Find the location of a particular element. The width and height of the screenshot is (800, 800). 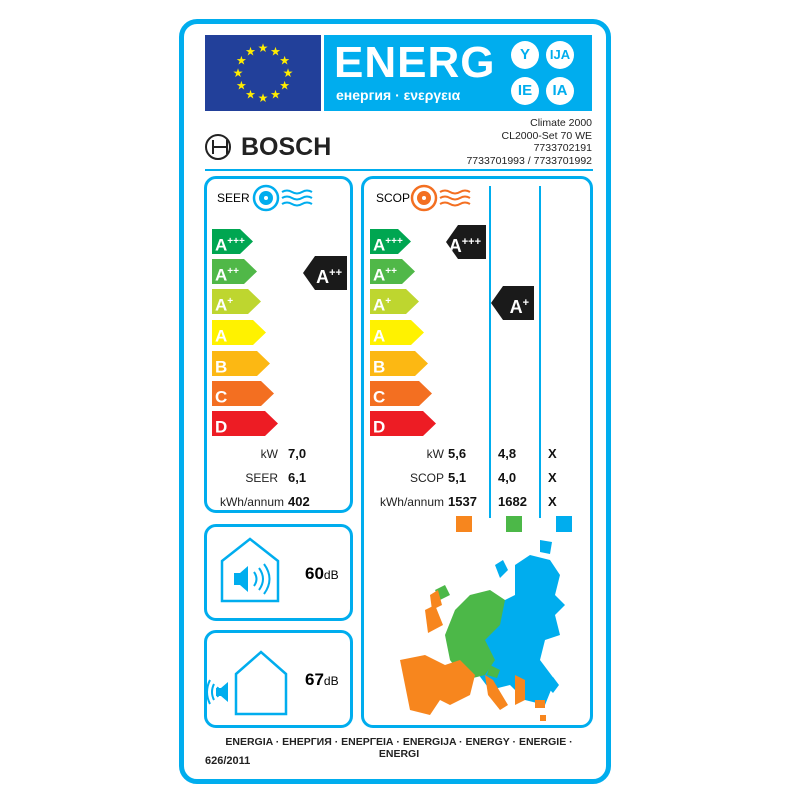

seer-label: SEER is located at coordinates (233, 198).